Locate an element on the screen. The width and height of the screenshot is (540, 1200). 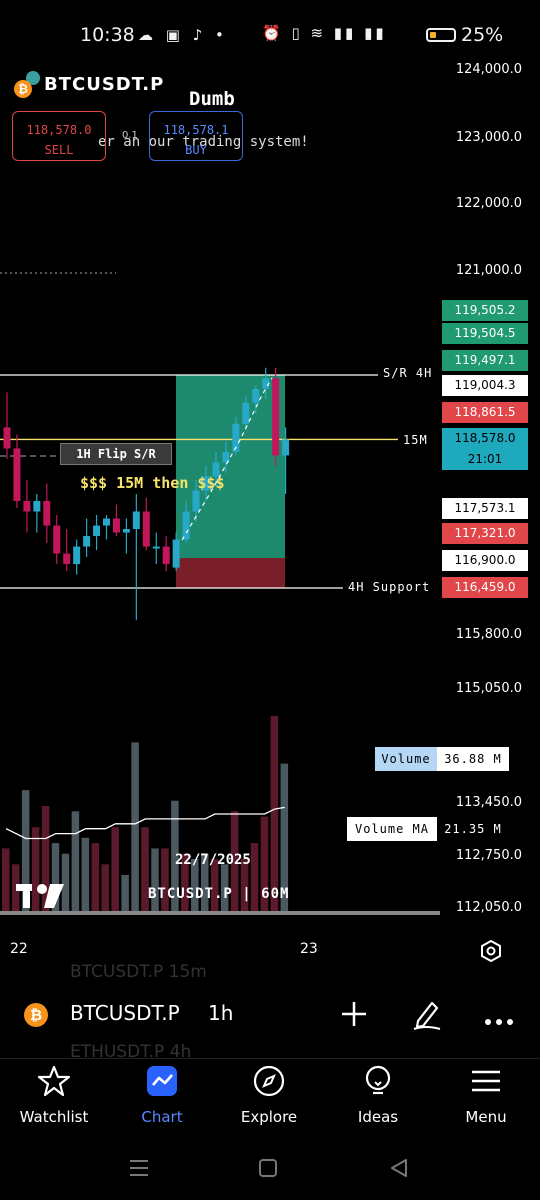
buy-button: 118,578.1 BUY is located at coordinates (196, 136).